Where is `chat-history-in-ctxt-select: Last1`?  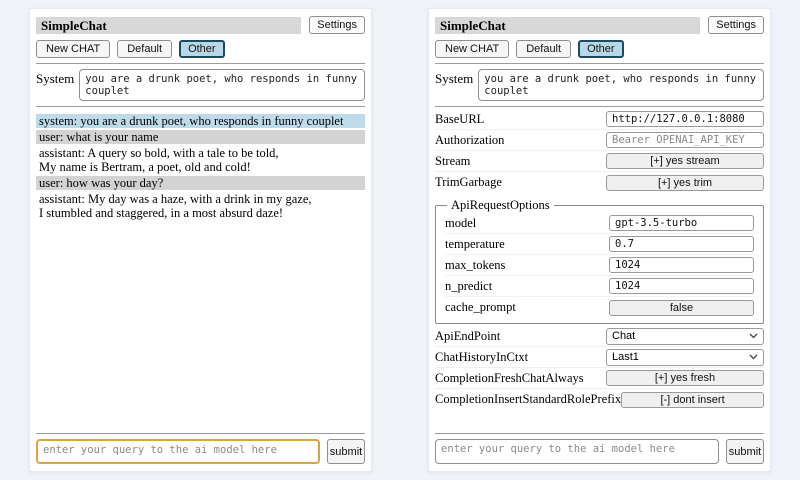 chat-history-in-ctxt-select: Last1 is located at coordinates (685, 357).